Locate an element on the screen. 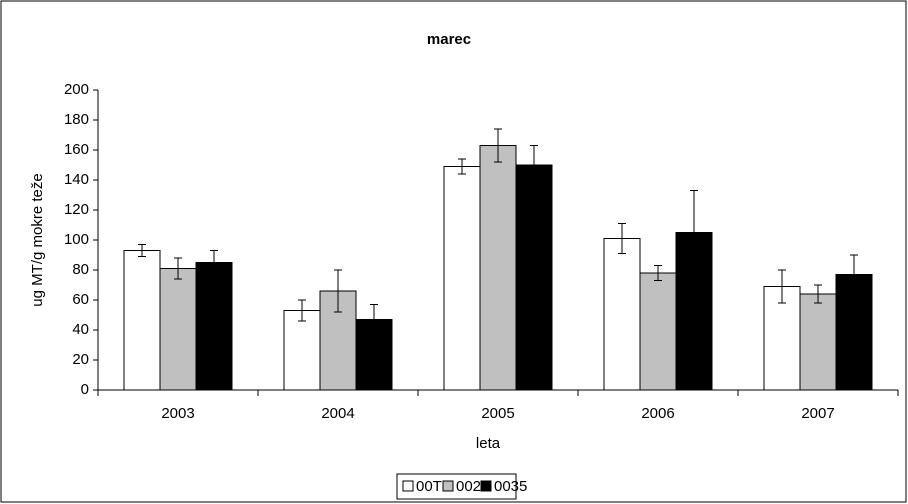 Image resolution: width=908 pixels, height=504 pixels. y-tick-label: 140 is located at coordinates (76, 179).